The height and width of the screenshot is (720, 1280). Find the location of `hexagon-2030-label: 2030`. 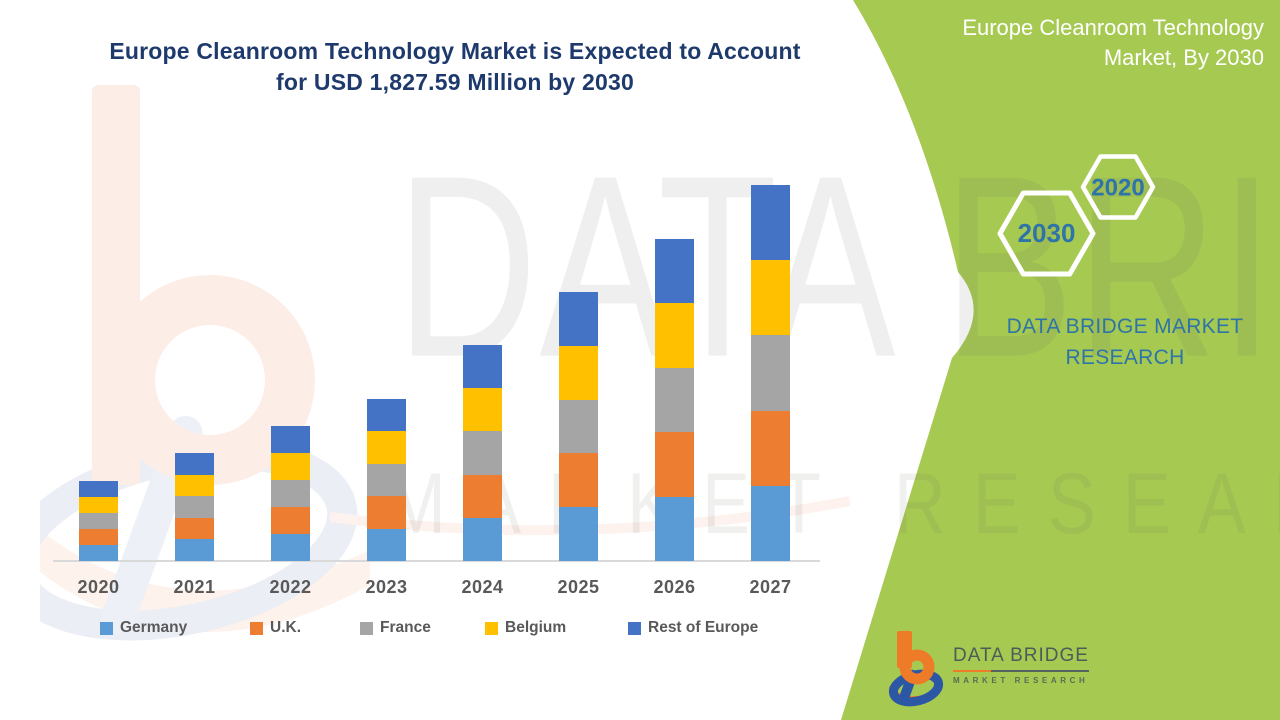

hexagon-2030-label: 2030 is located at coordinates (1047, 233).